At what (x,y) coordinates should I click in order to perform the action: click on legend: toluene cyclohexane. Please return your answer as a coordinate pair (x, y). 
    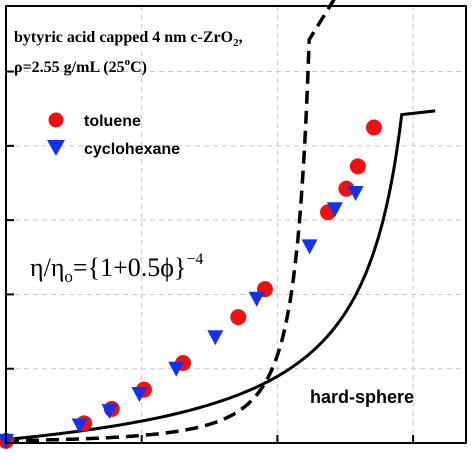
    Looking at the image, I should click on (113, 135).